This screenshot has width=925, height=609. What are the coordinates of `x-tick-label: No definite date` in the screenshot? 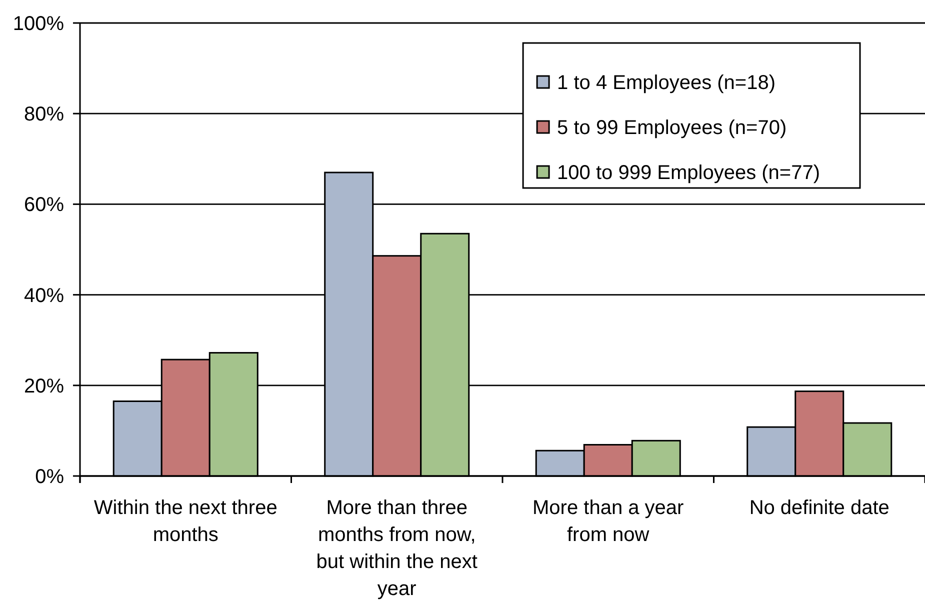 It's located at (819, 508).